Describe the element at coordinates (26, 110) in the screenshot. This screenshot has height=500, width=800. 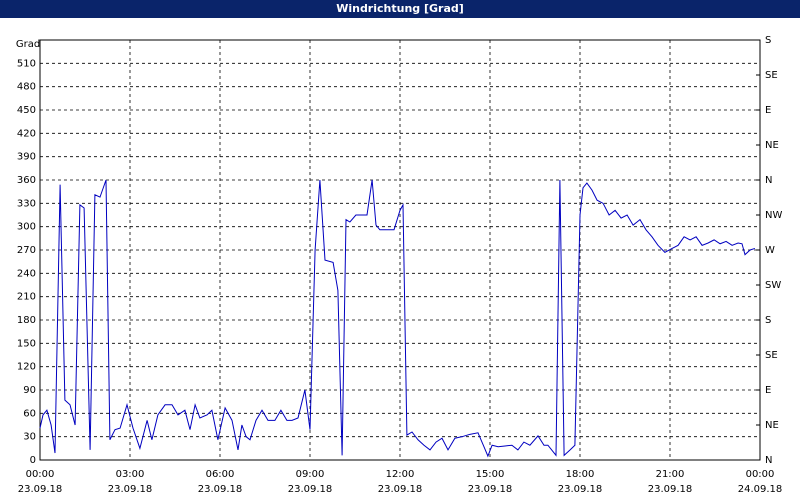
I see `y-tick-label: 450` at that location.